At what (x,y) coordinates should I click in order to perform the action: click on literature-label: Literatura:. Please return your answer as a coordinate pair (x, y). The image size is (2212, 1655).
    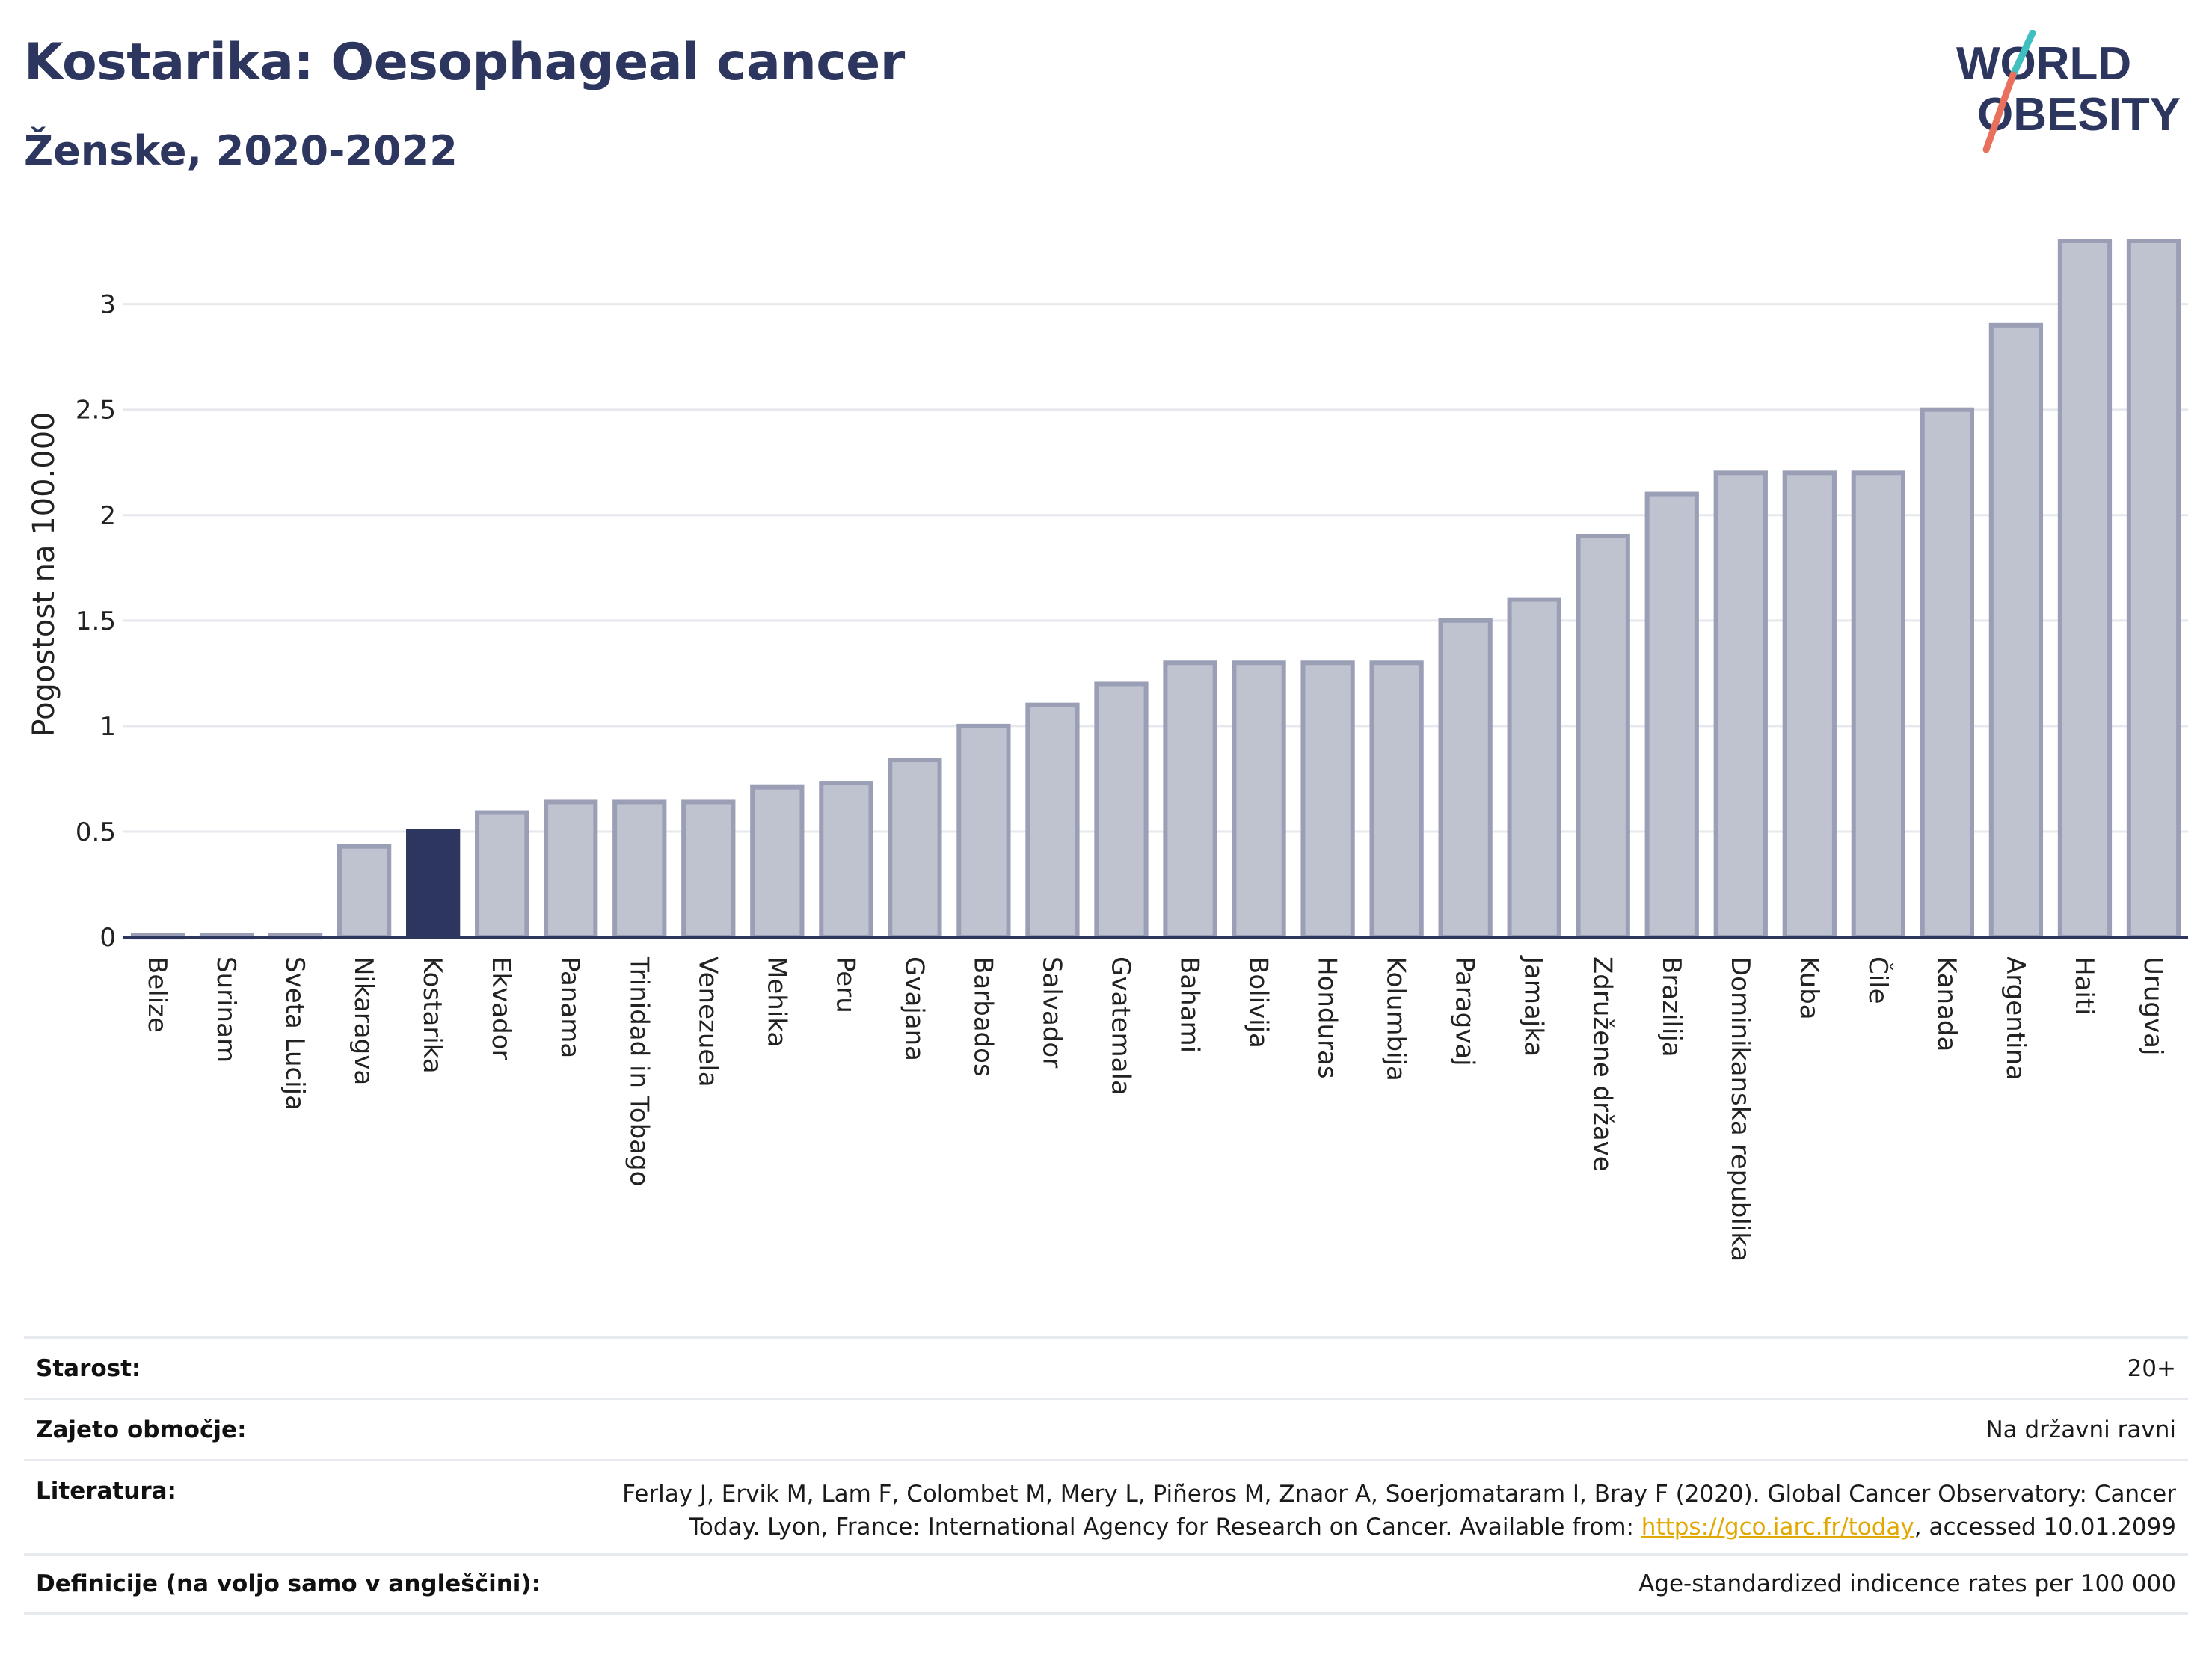
    Looking at the image, I should click on (106, 1491).